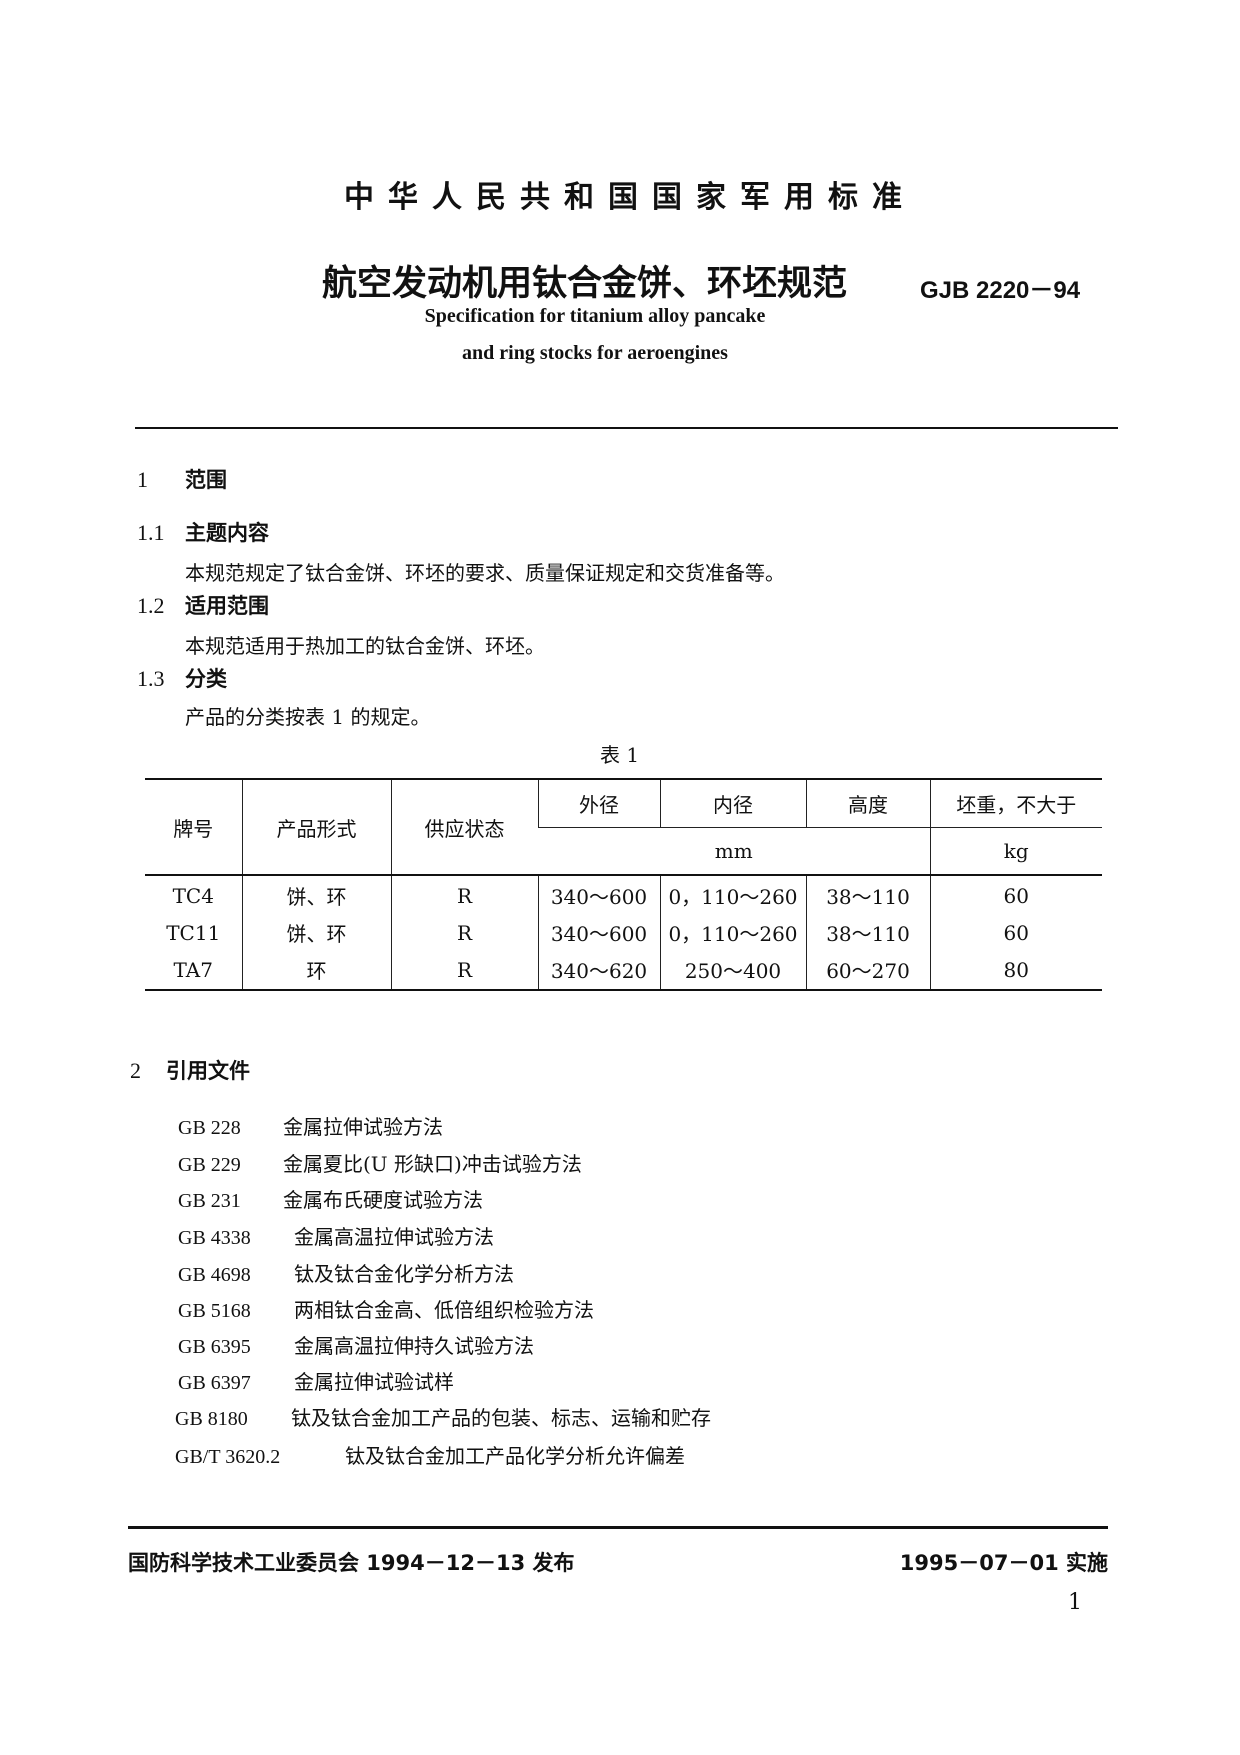  Describe the element at coordinates (585, 284) in the screenshot. I see `document-title: 航空发动机用钛合金饼、环坯规范` at that location.